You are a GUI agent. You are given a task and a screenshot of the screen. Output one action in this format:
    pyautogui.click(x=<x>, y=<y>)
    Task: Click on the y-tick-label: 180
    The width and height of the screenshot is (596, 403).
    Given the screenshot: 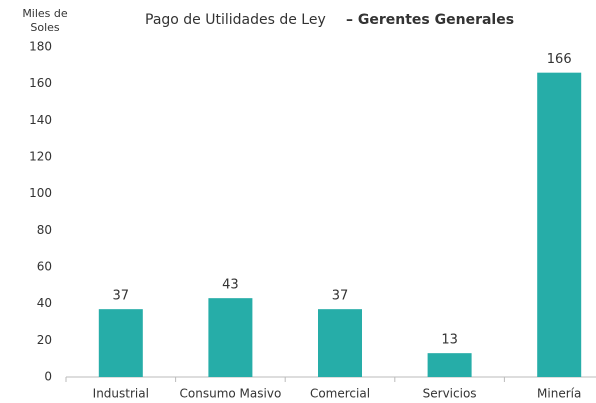 What is the action you would take?
    pyautogui.click(x=40, y=47)
    